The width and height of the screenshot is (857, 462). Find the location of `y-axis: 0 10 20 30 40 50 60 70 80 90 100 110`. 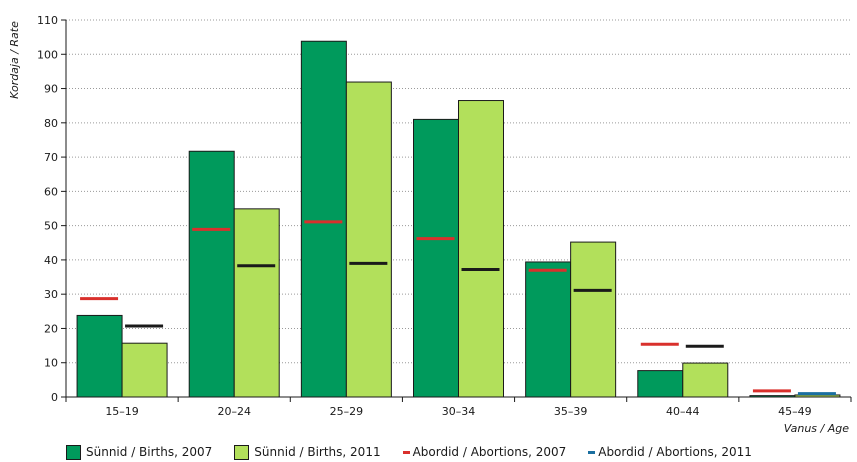

y-axis: 0 10 20 30 40 50 60 70 80 90 100 110 is located at coordinates (52, 209).